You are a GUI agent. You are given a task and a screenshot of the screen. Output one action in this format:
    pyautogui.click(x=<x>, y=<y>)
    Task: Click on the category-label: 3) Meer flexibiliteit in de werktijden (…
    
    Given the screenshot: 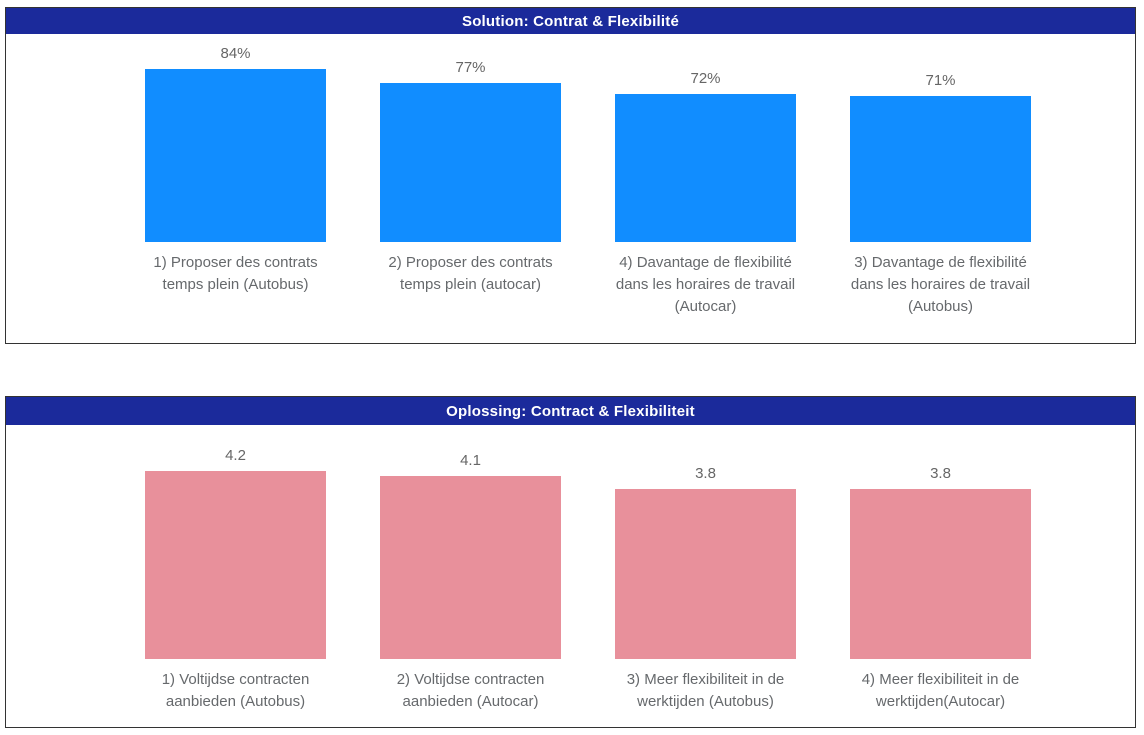 What is the action you would take?
    pyautogui.click(x=705, y=690)
    